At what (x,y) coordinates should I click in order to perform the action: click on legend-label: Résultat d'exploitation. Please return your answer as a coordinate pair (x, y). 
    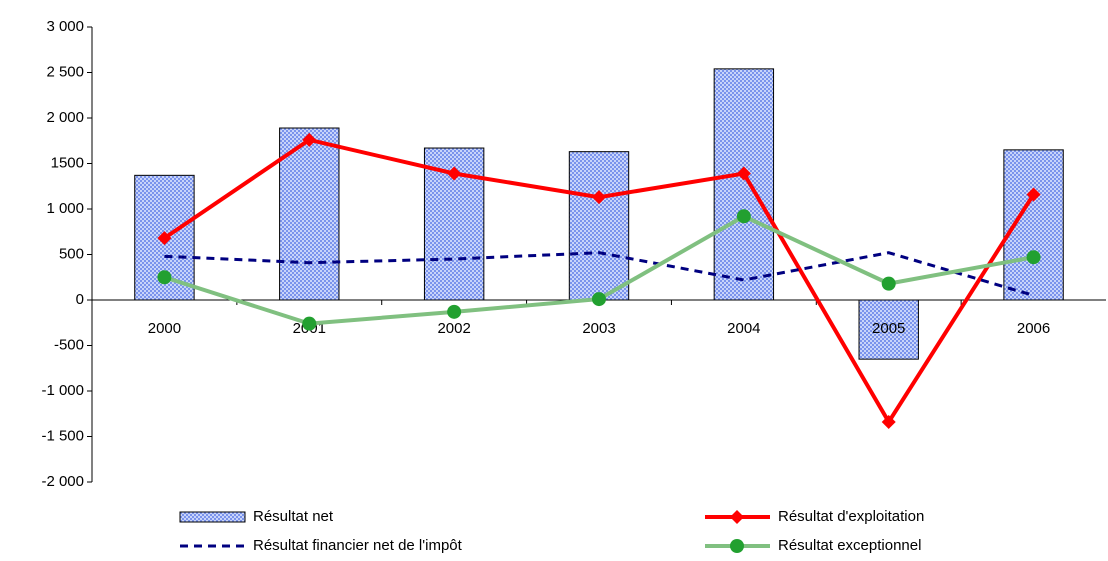
    Looking at the image, I should click on (851, 516).